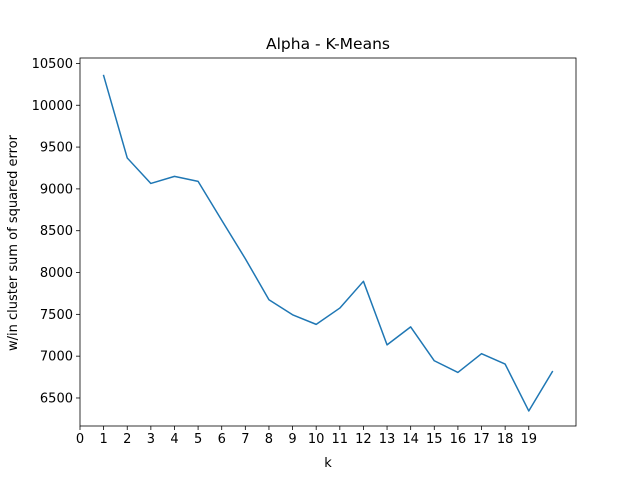  What do you see at coordinates (340, 439) in the screenshot?
I see `x-tick-label: 11` at bounding box center [340, 439].